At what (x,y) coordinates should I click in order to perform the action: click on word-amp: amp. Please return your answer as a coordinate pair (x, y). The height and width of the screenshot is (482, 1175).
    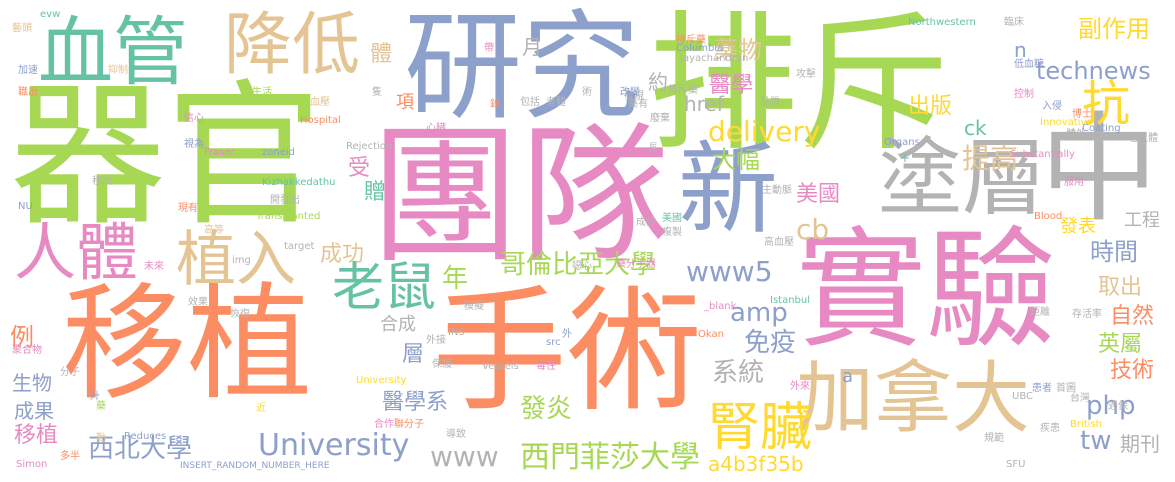
    Looking at the image, I should click on (759, 313).